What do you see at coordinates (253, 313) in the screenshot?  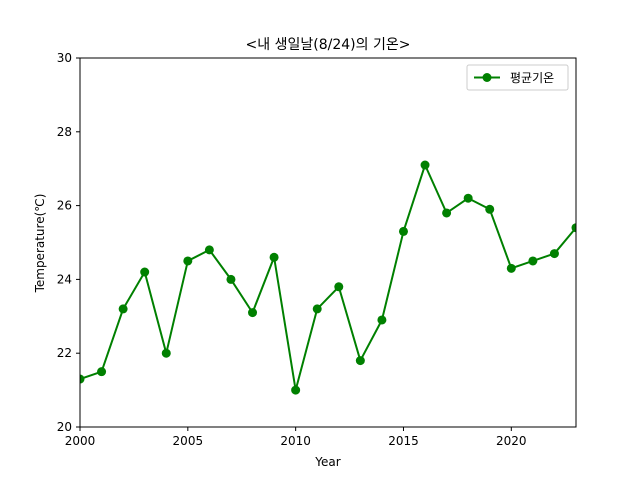 I see `data-point-2008` at bounding box center [253, 313].